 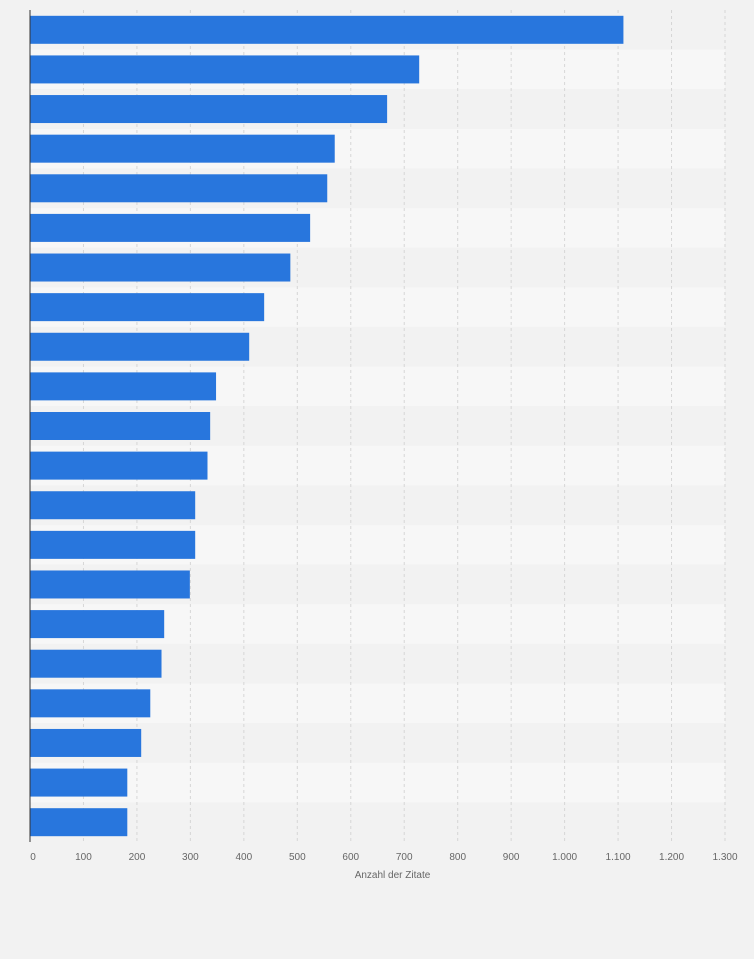 I want to click on x-tick-label: 700, so click(x=404, y=857).